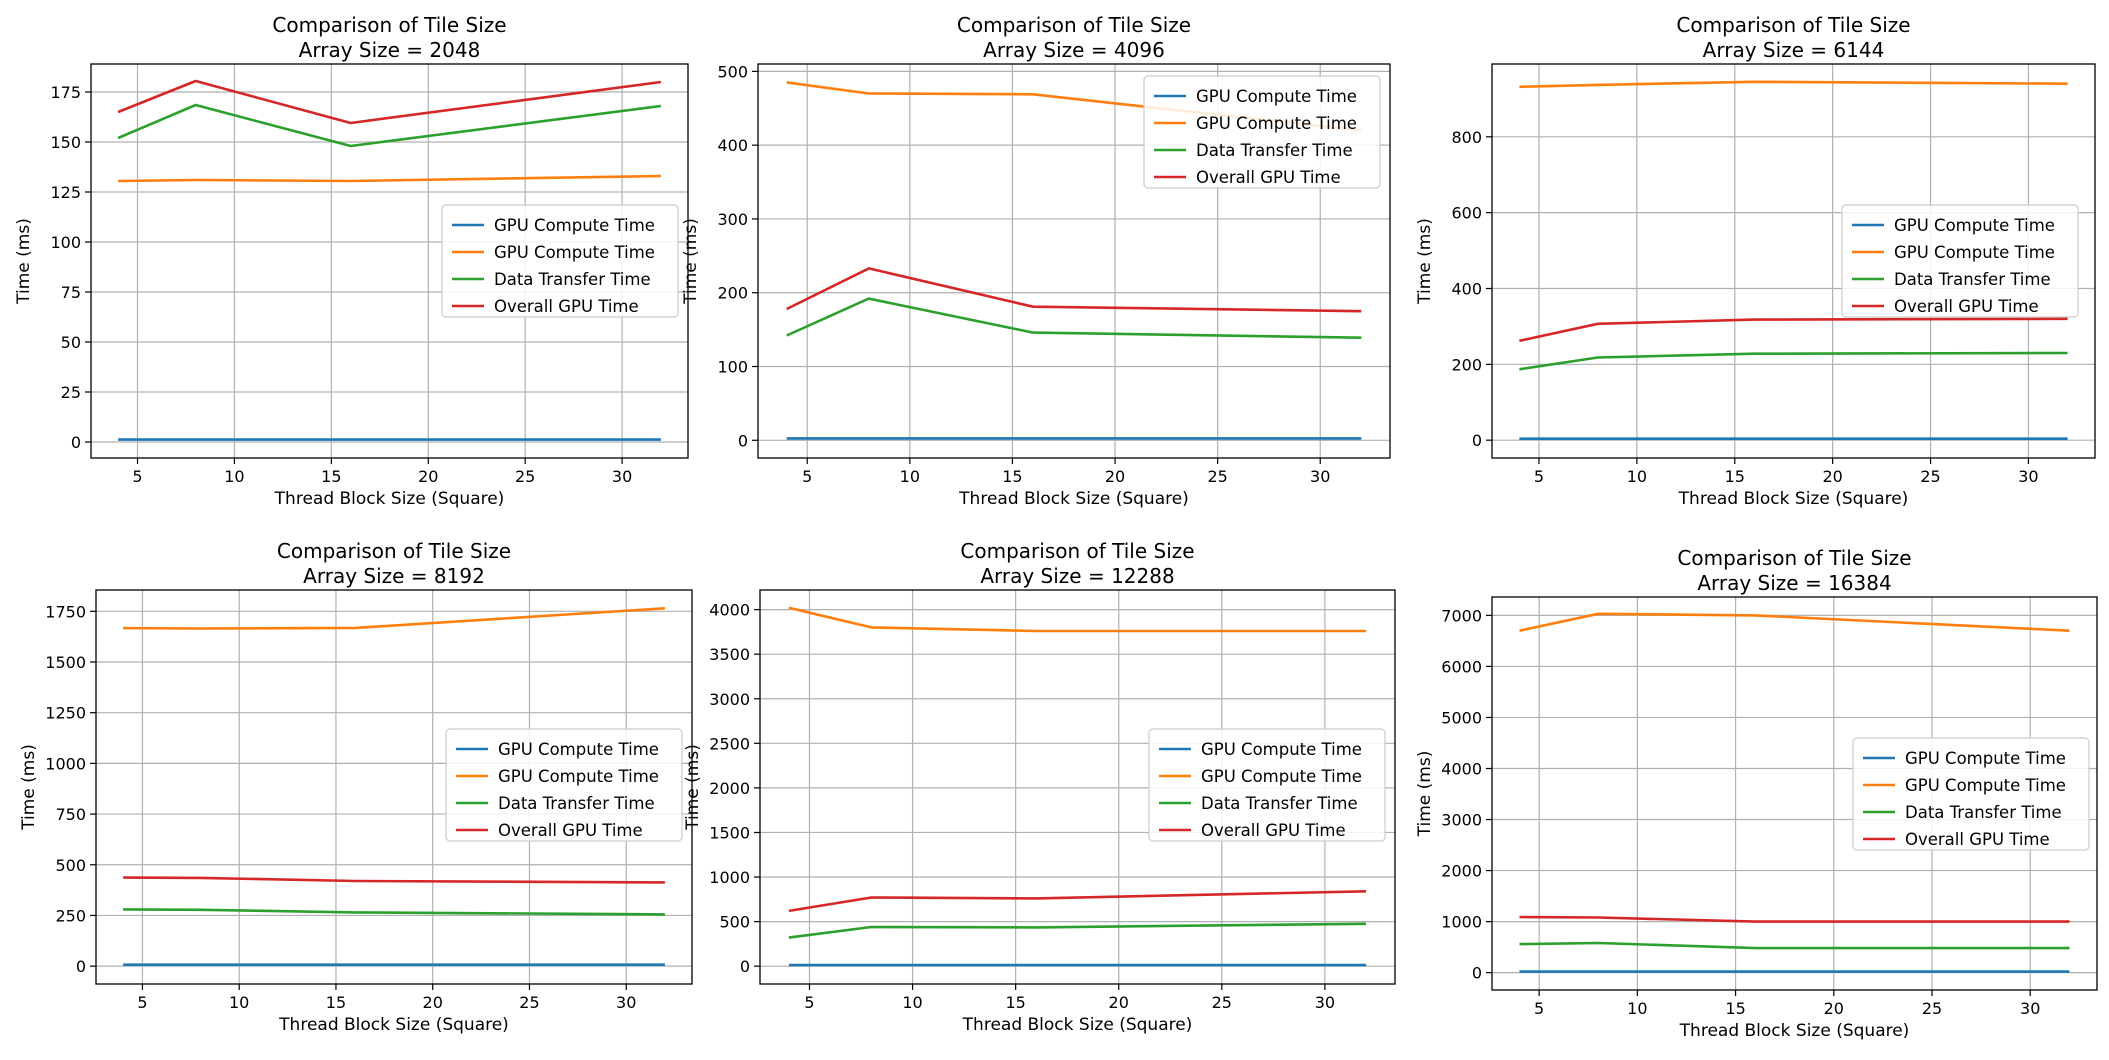  Describe the element at coordinates (1074, 50) in the screenshot. I see `chart-subtitle: Array Size = 4096` at that location.